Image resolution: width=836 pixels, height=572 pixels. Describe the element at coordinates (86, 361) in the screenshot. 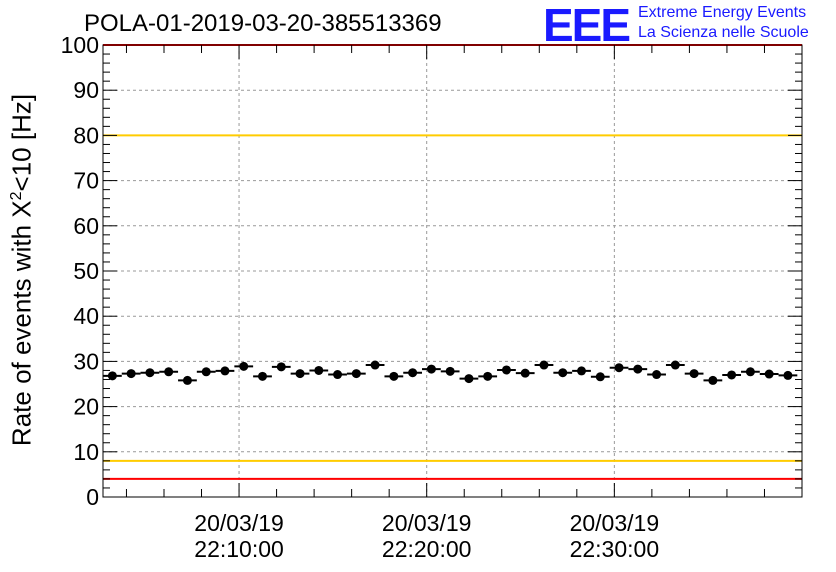

I see `y-tick-label: 30` at that location.